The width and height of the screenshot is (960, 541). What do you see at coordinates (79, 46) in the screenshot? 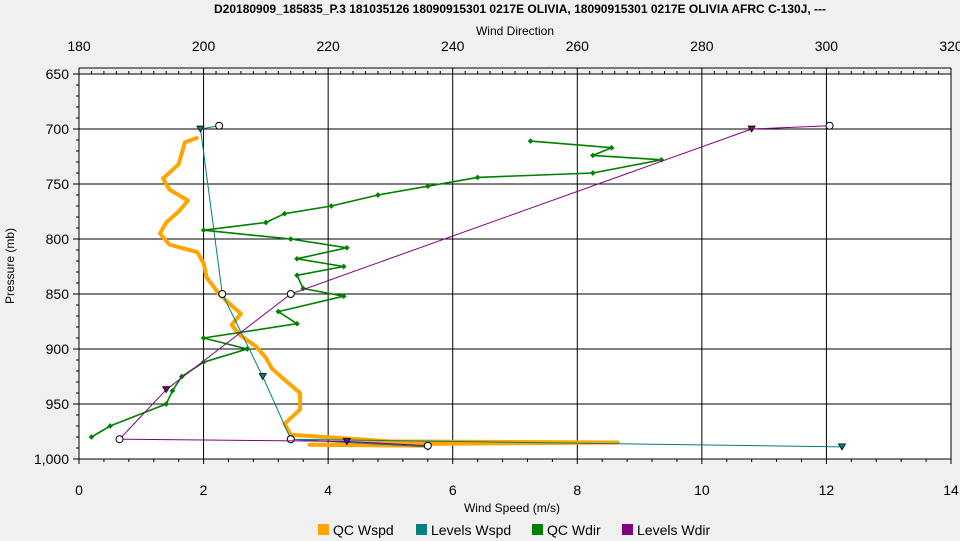
I see `top-tick-label: 180` at bounding box center [79, 46].